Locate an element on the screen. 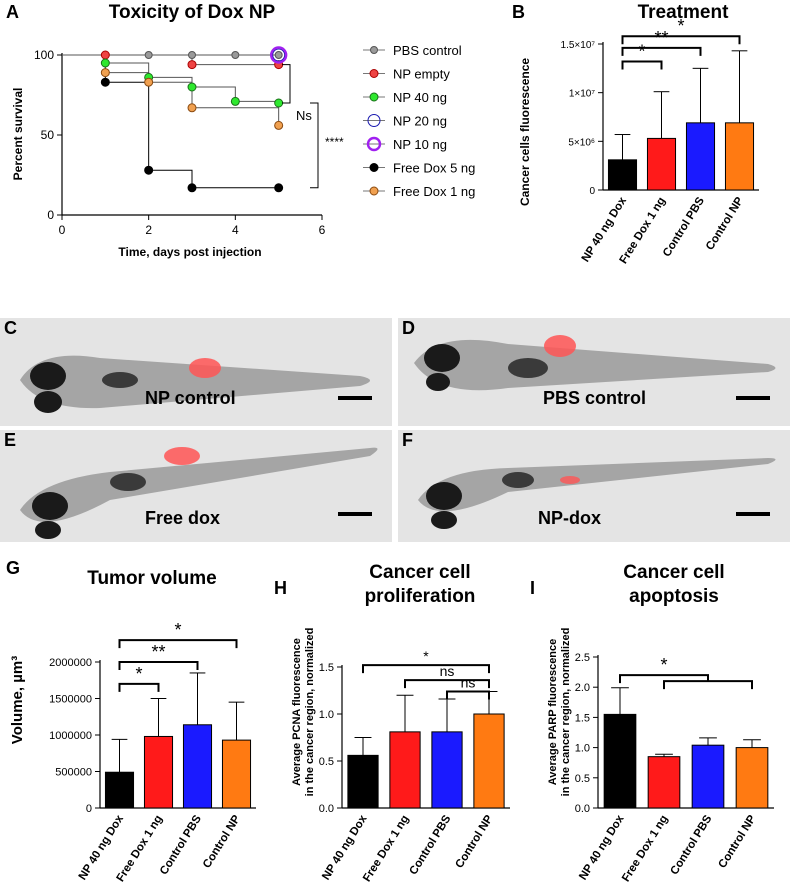 The image size is (790, 890). panel-letter-g: G is located at coordinates (13, 568).